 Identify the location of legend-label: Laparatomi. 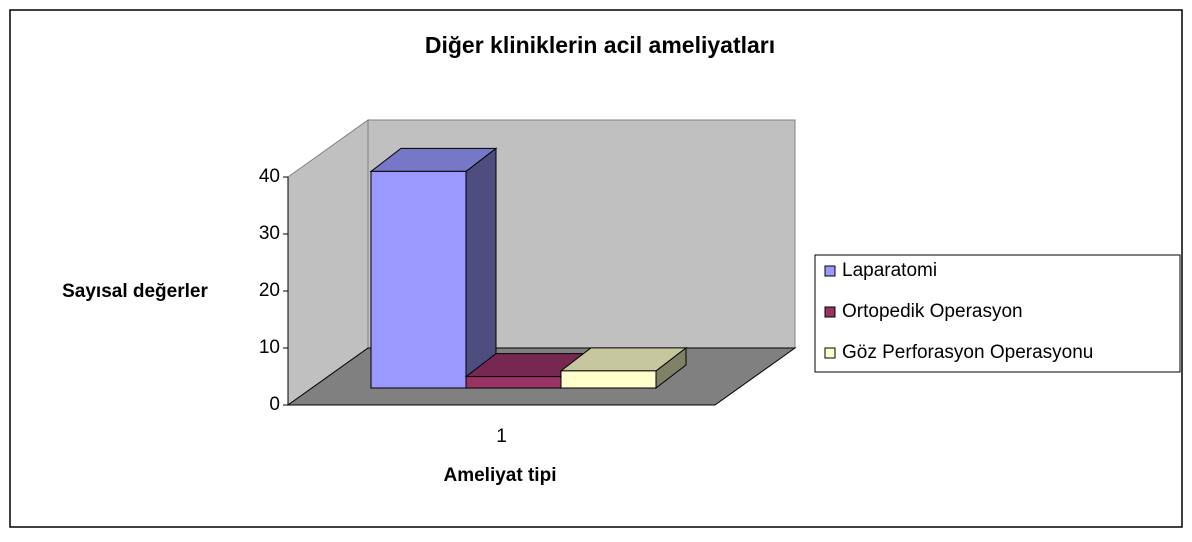
(889, 270).